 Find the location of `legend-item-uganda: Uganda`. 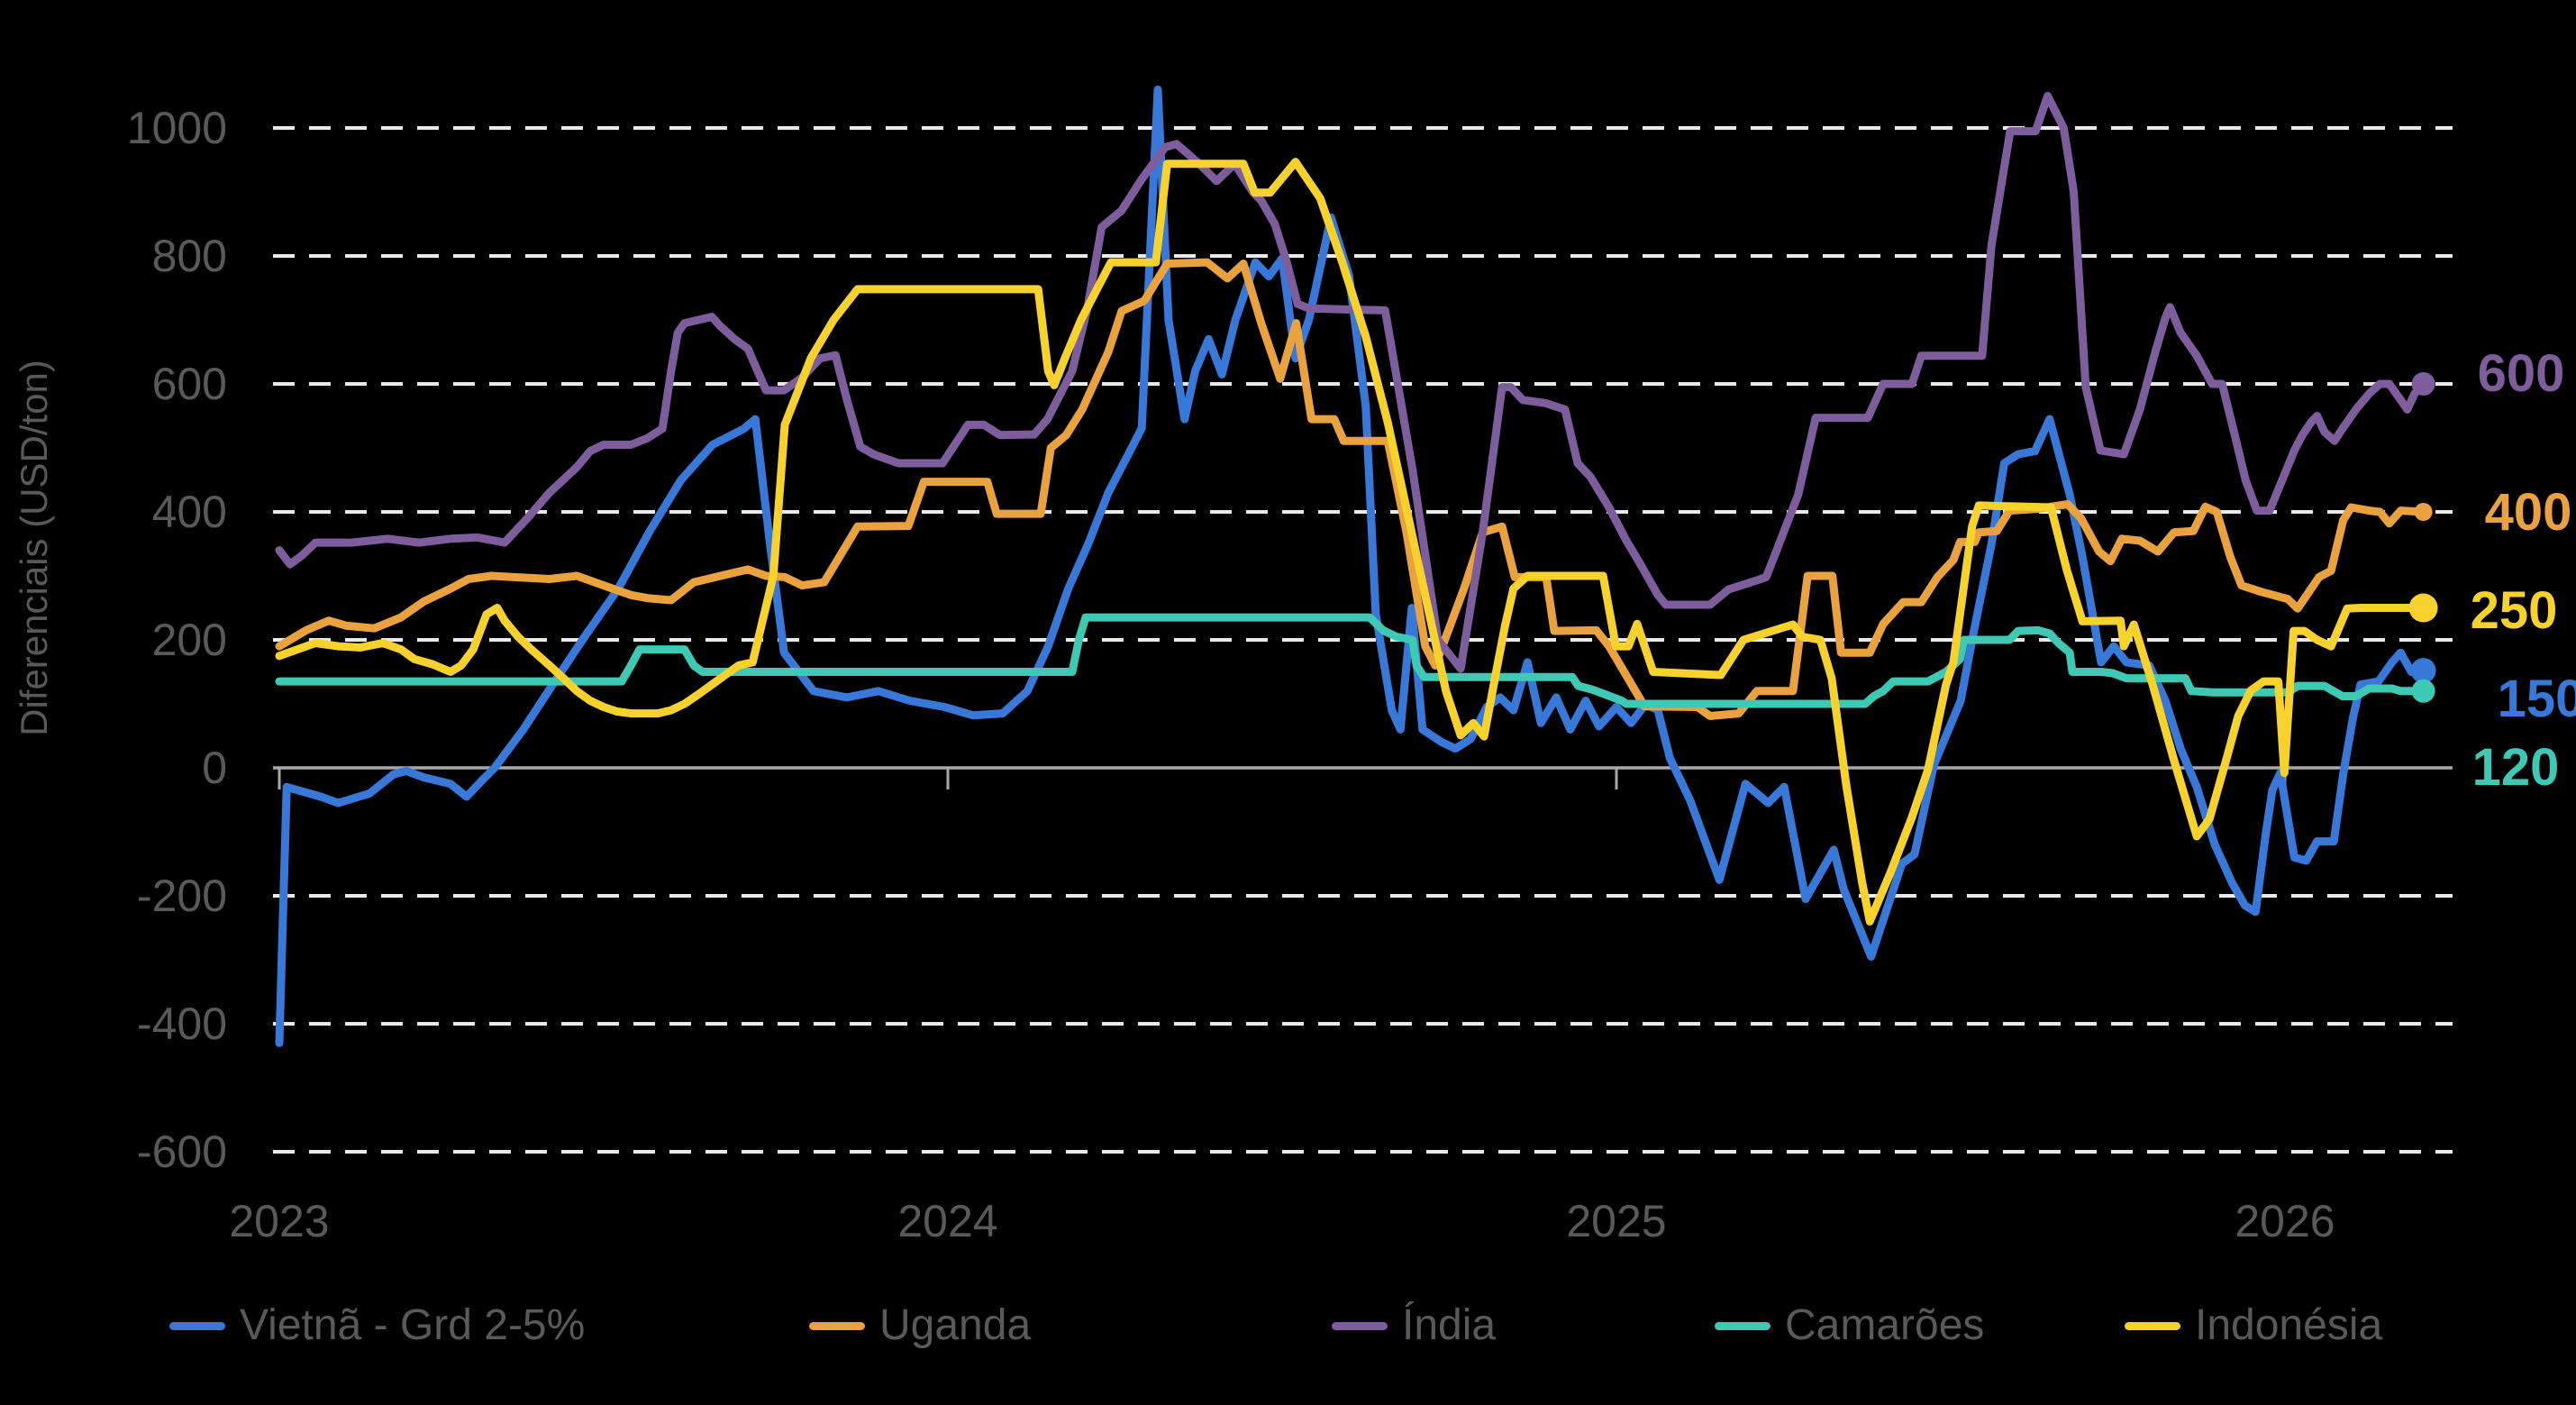

legend-item-uganda: Uganda is located at coordinates (920, 1326).